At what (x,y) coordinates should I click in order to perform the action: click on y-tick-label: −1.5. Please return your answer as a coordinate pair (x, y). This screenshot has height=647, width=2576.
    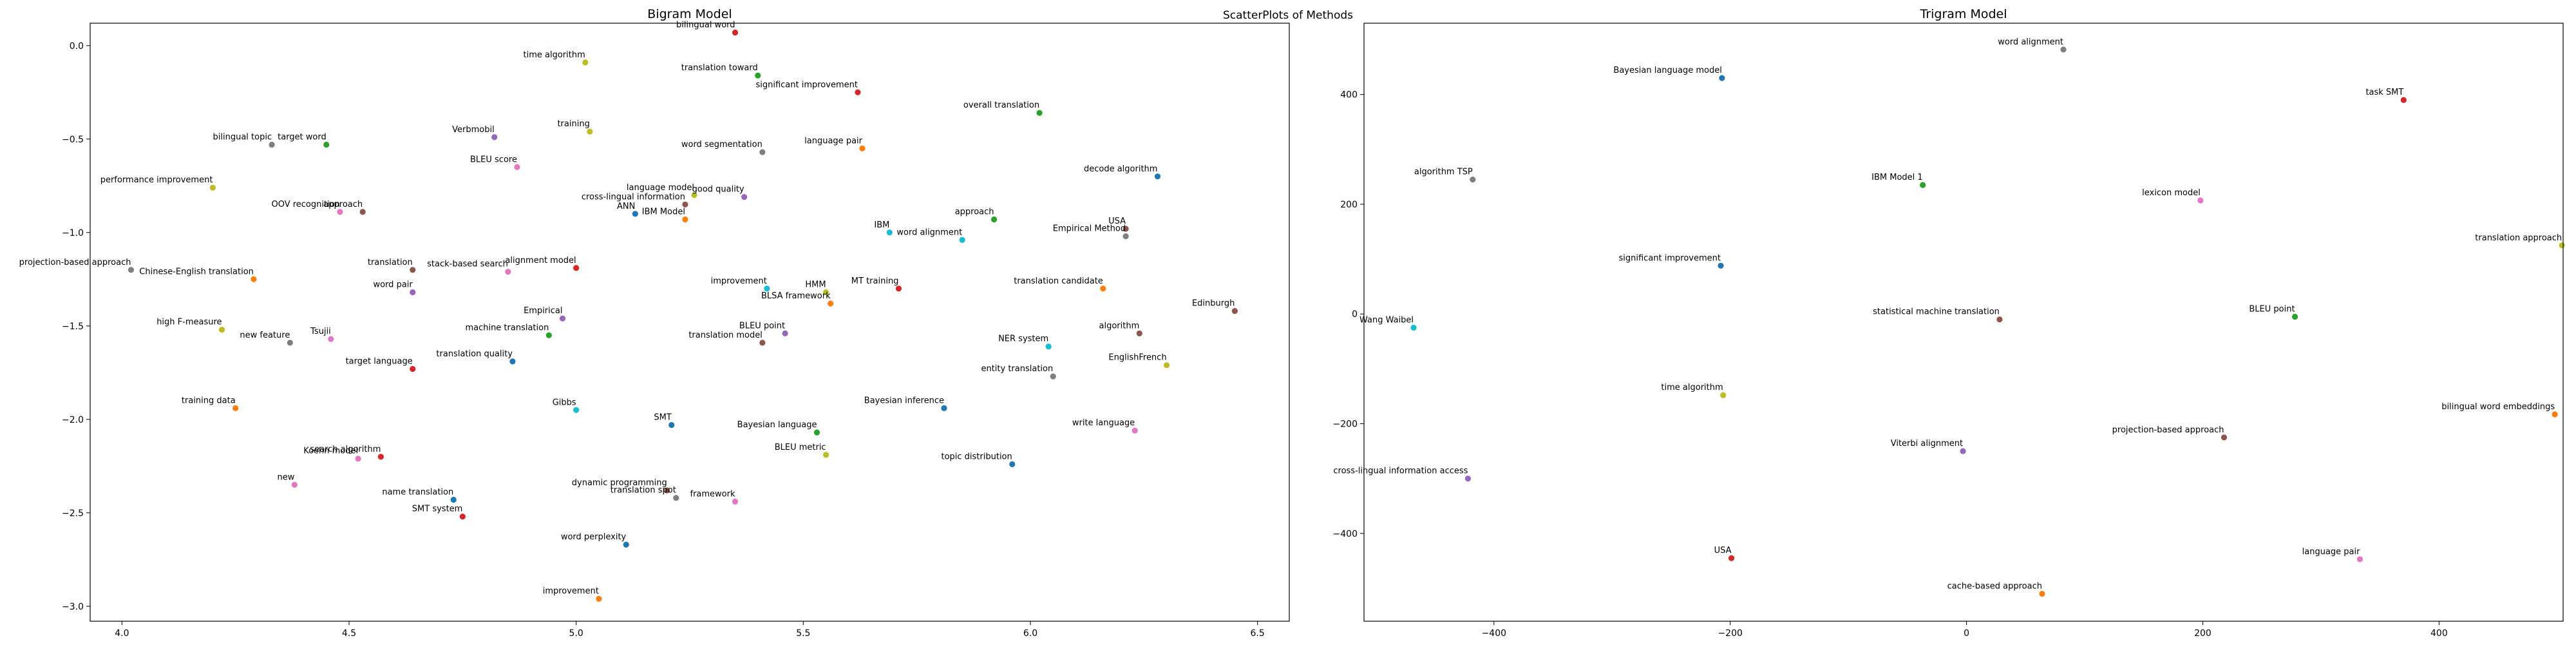
    Looking at the image, I should click on (73, 327).